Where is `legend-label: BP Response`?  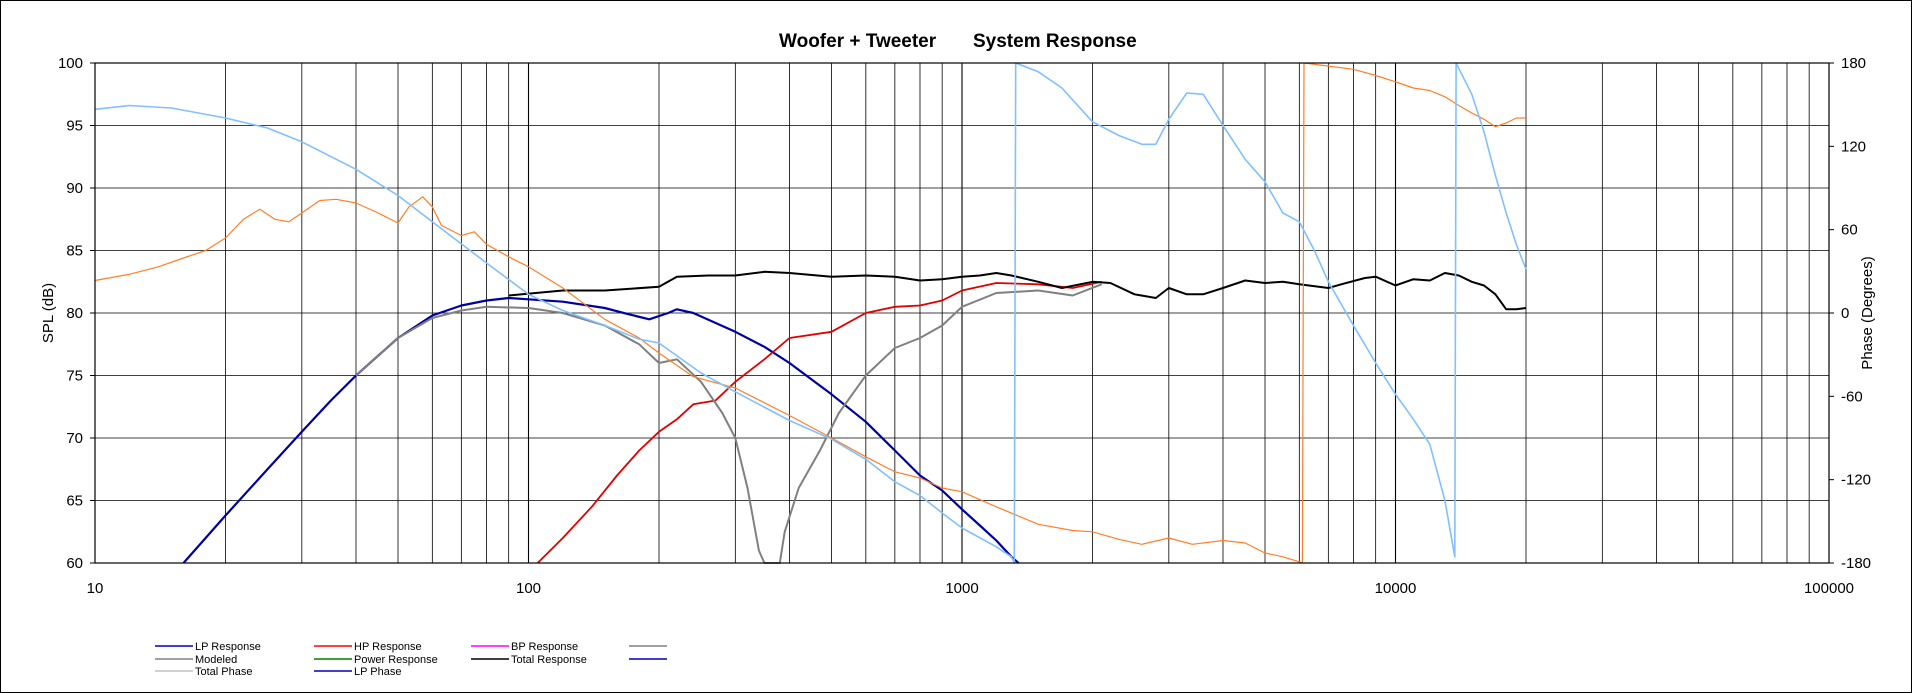
legend-label: BP Response is located at coordinates (544, 647).